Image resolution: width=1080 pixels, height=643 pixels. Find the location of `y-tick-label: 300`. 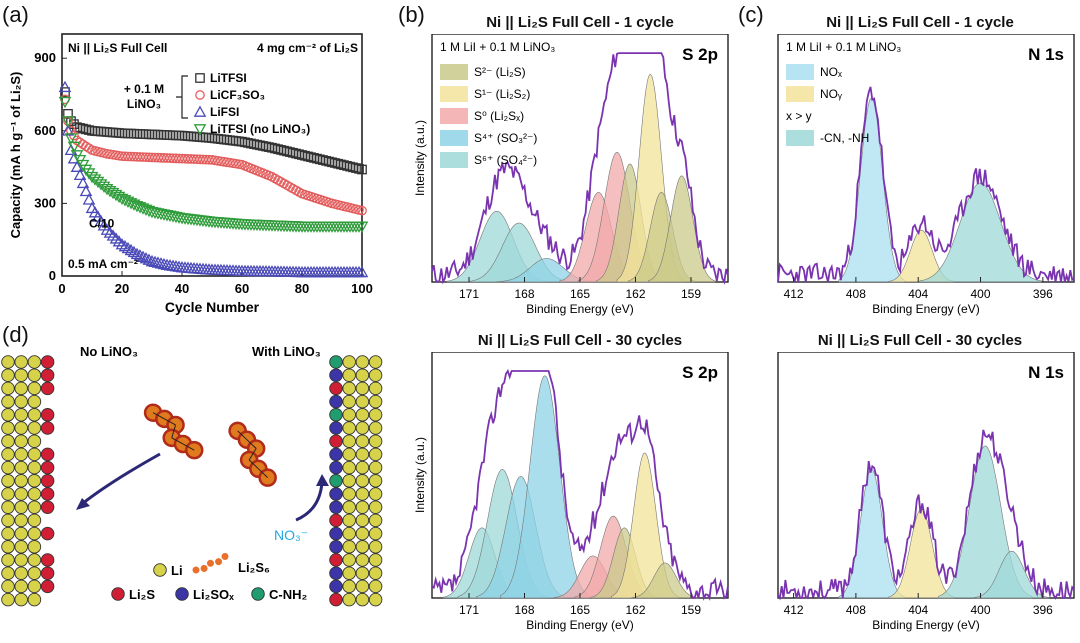

y-tick-label: 300 is located at coordinates (45, 202).